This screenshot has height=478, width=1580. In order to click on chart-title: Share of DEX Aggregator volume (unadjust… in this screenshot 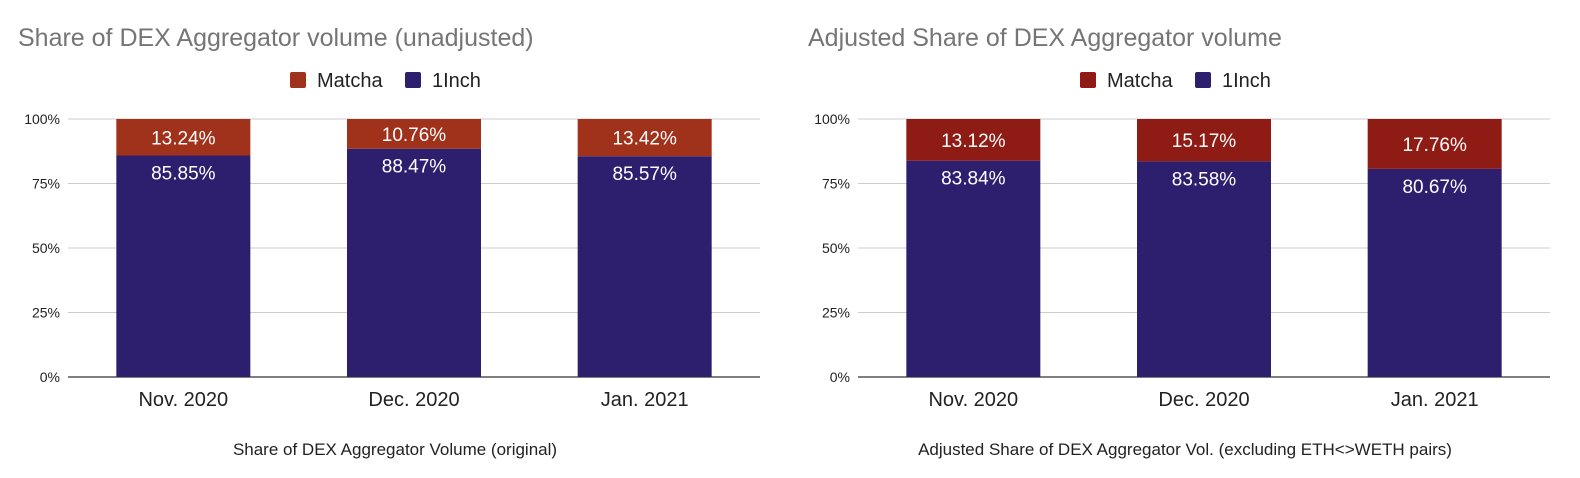, I will do `click(276, 38)`.